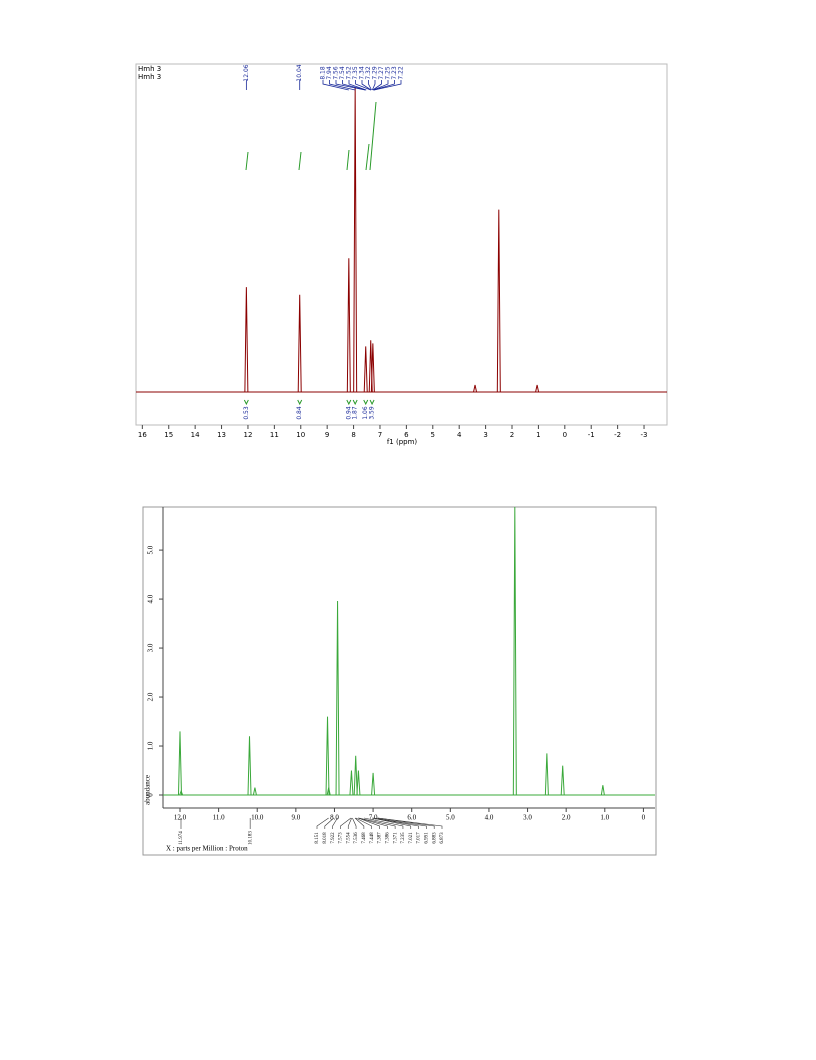 The image size is (816, 1060). What do you see at coordinates (247, 435) in the screenshot?
I see `x-tick-label: 12` at bounding box center [247, 435].